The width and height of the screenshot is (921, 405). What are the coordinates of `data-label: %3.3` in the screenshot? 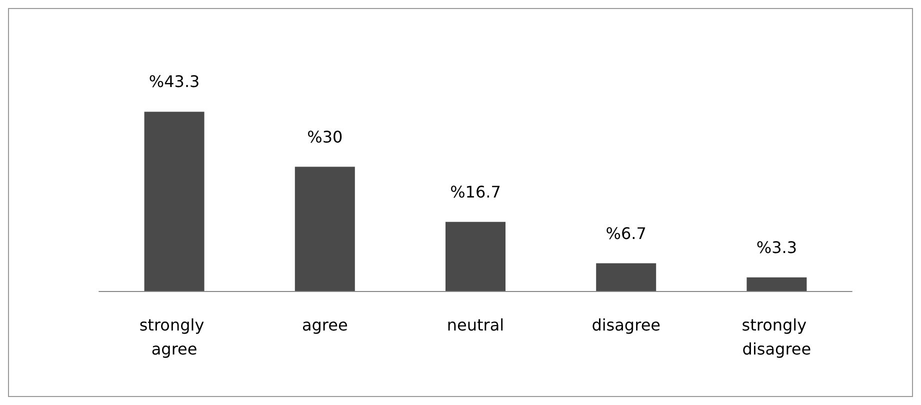 It's located at (777, 247).